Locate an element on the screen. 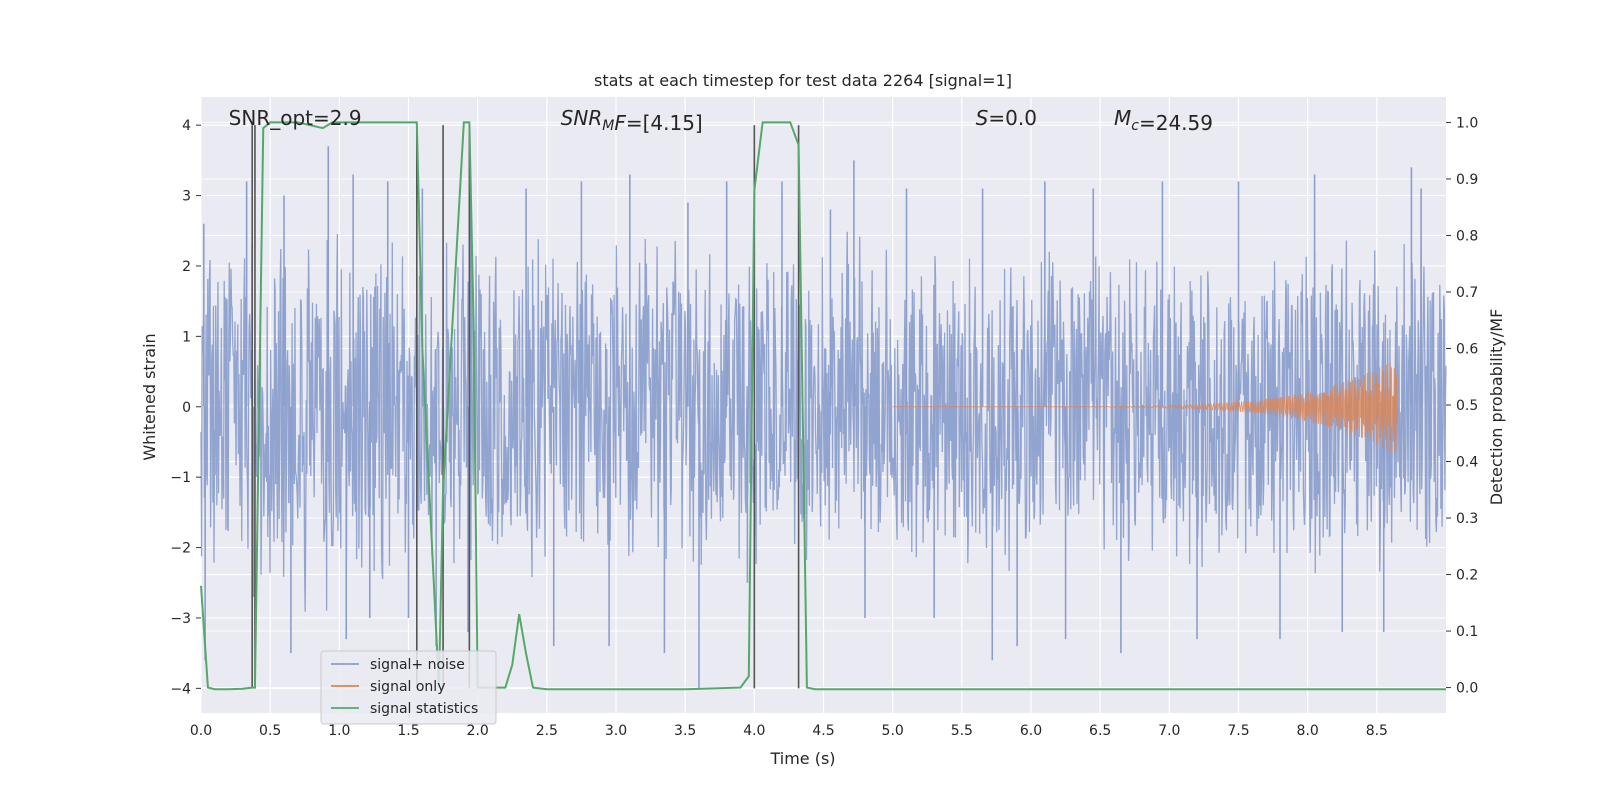  y2-tick-label: 1.0 is located at coordinates (1467, 123).